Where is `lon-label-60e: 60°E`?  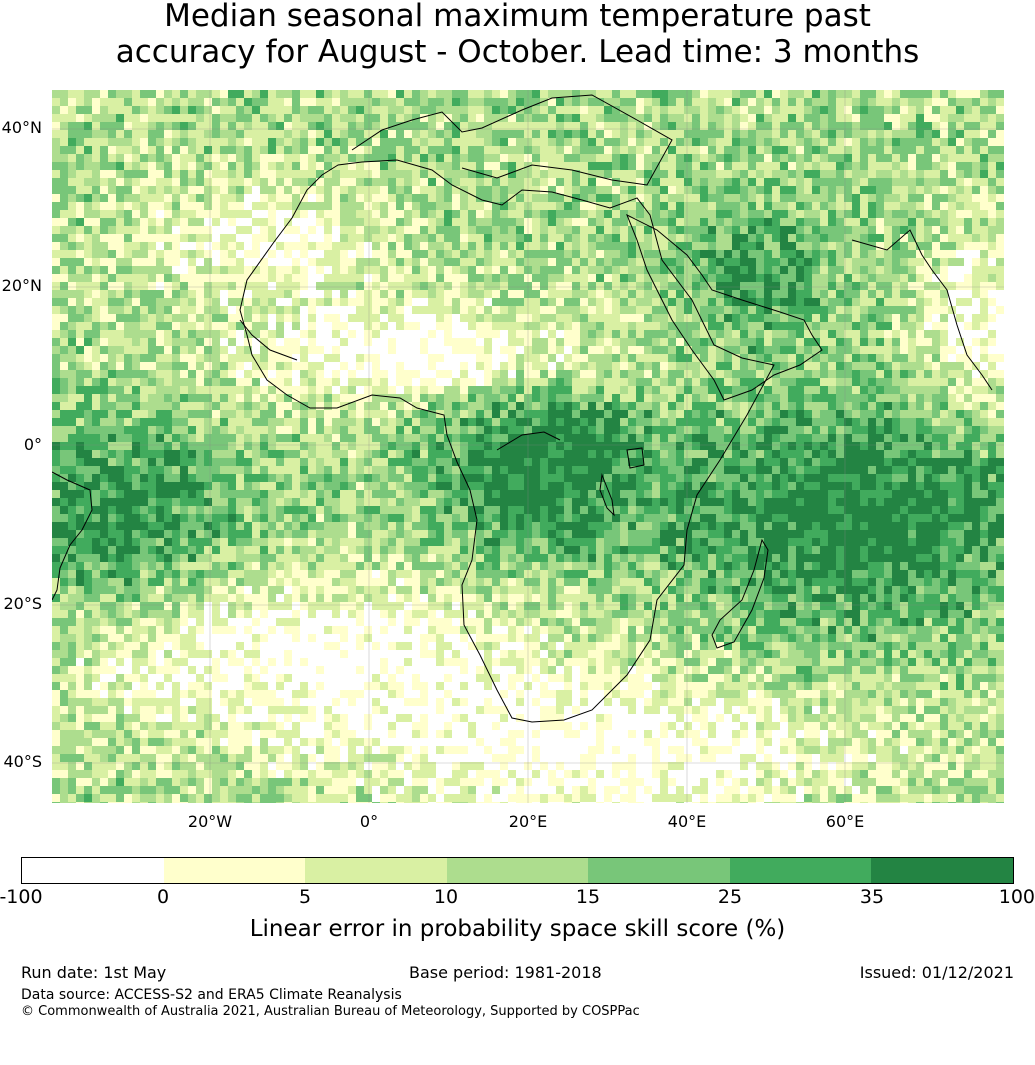
lon-label-60e: 60°E is located at coordinates (845, 821).